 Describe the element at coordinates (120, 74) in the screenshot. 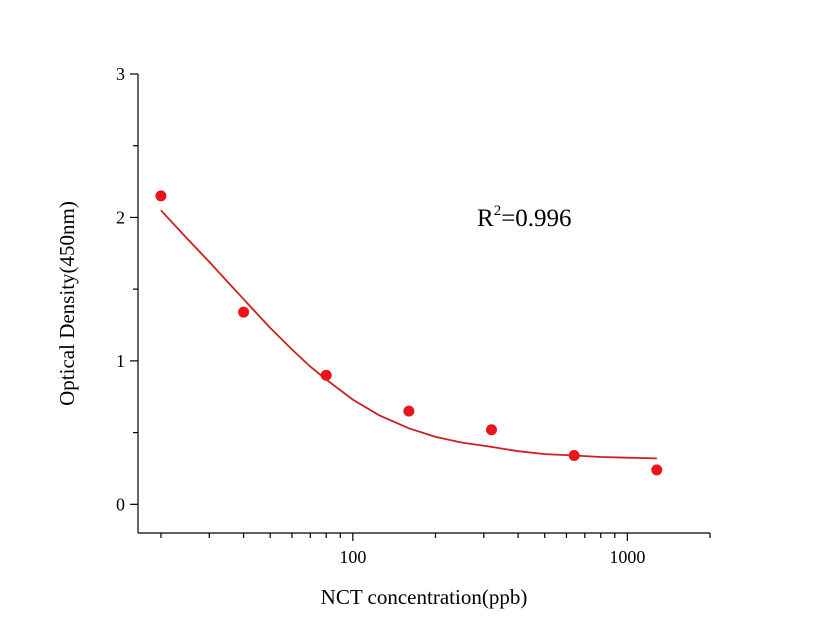

I see `y-tick-label: 3` at that location.